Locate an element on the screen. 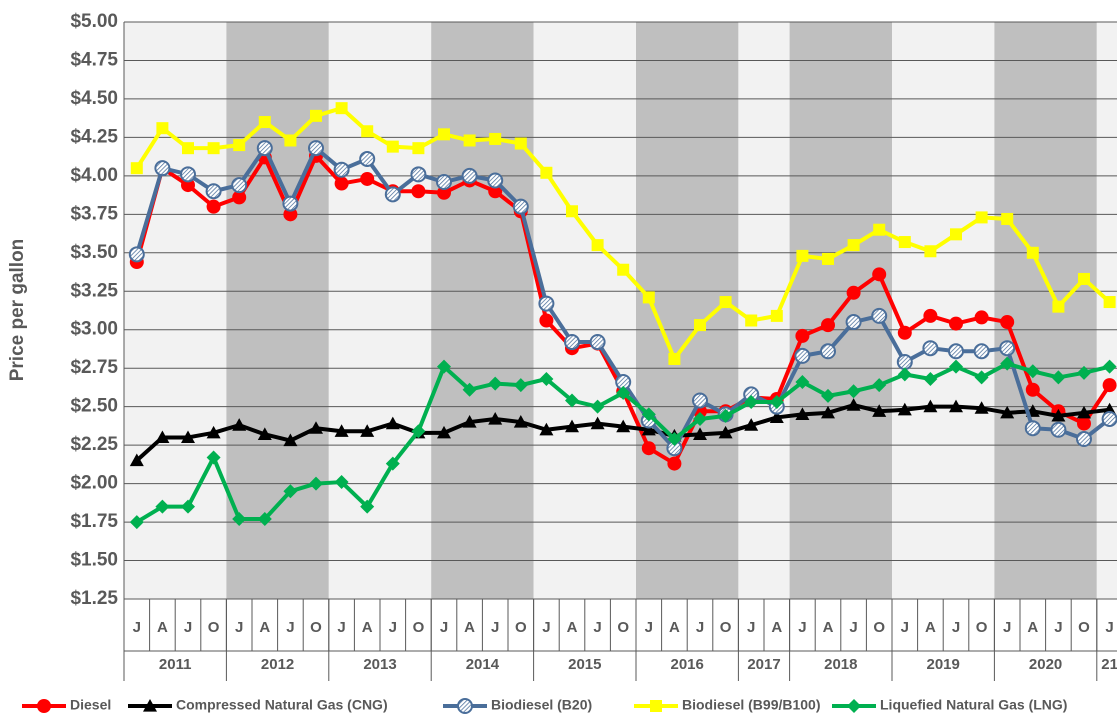  y-tick-label: $4.50 is located at coordinates (94, 98).